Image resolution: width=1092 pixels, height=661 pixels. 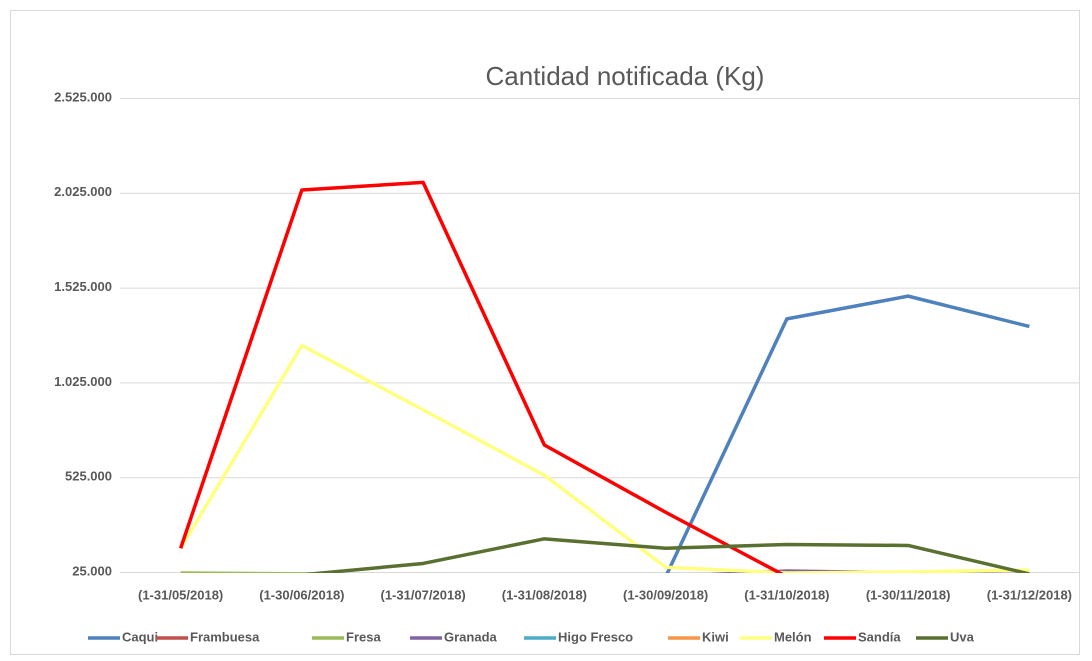 I want to click on x-tick-label: (1-31/08/2018), so click(x=544, y=594).